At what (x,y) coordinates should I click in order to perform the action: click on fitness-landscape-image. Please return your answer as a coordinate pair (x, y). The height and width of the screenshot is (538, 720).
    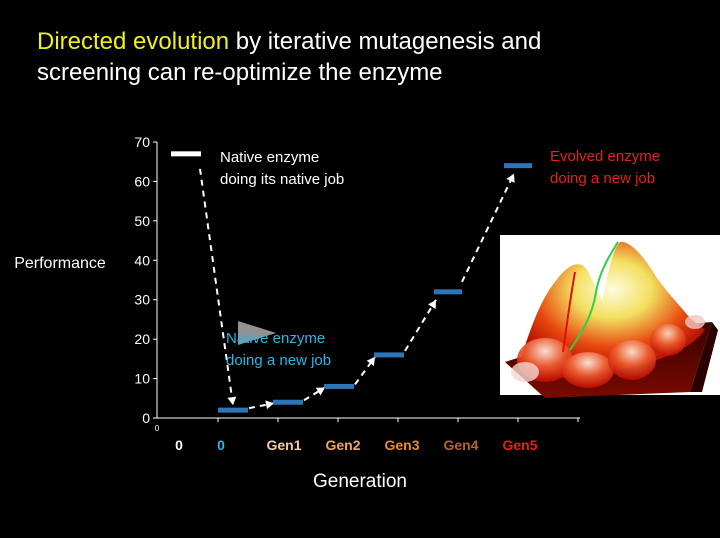
    Looking at the image, I should click on (610, 316).